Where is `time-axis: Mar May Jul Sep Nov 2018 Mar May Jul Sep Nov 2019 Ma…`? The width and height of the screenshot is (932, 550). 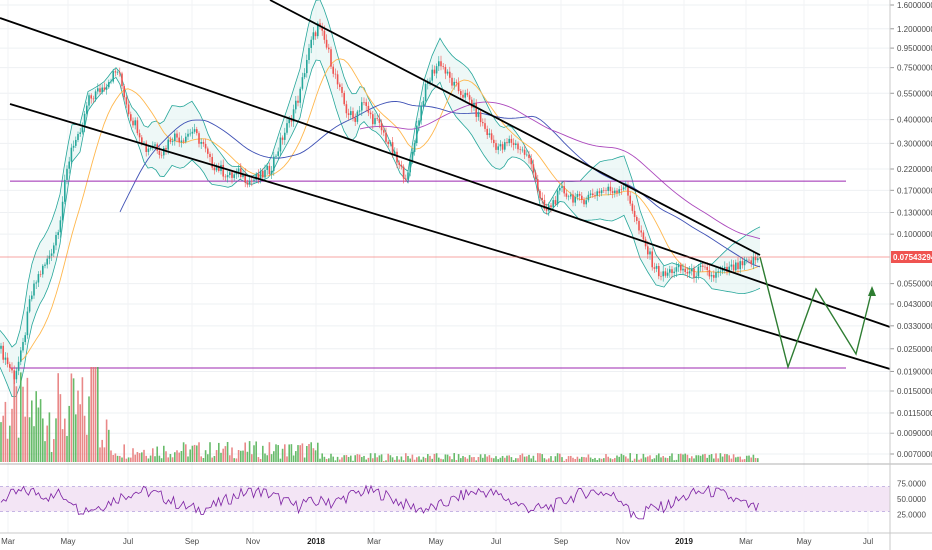
time-axis: Mar May Jul Sep Nov 2018 Mar May Jul Sep Nov 2019 Ma… is located at coordinates (437, 541).